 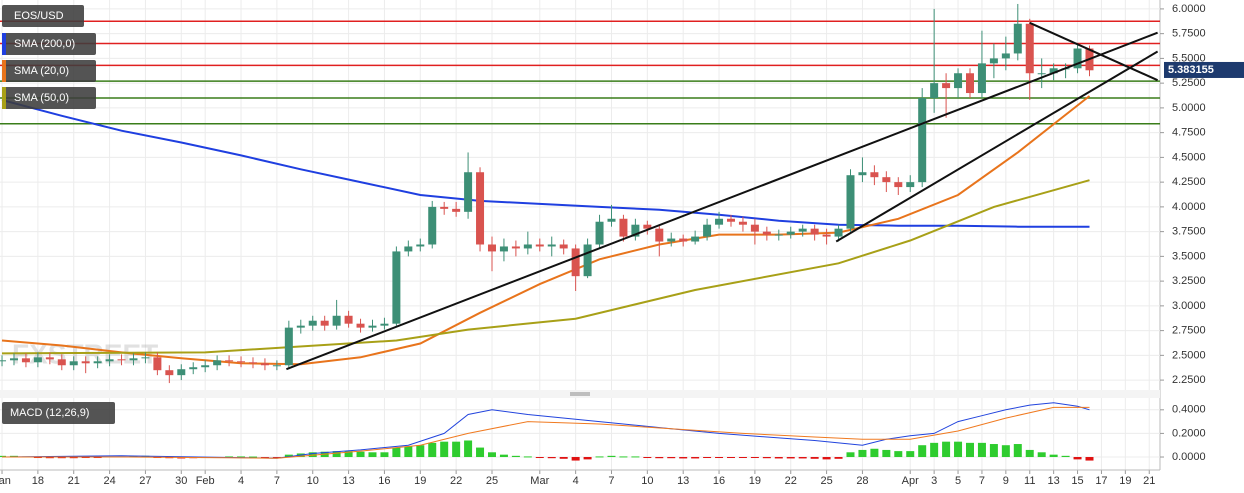 I want to click on y-tick-label: 2.7500, so click(x=1189, y=331).